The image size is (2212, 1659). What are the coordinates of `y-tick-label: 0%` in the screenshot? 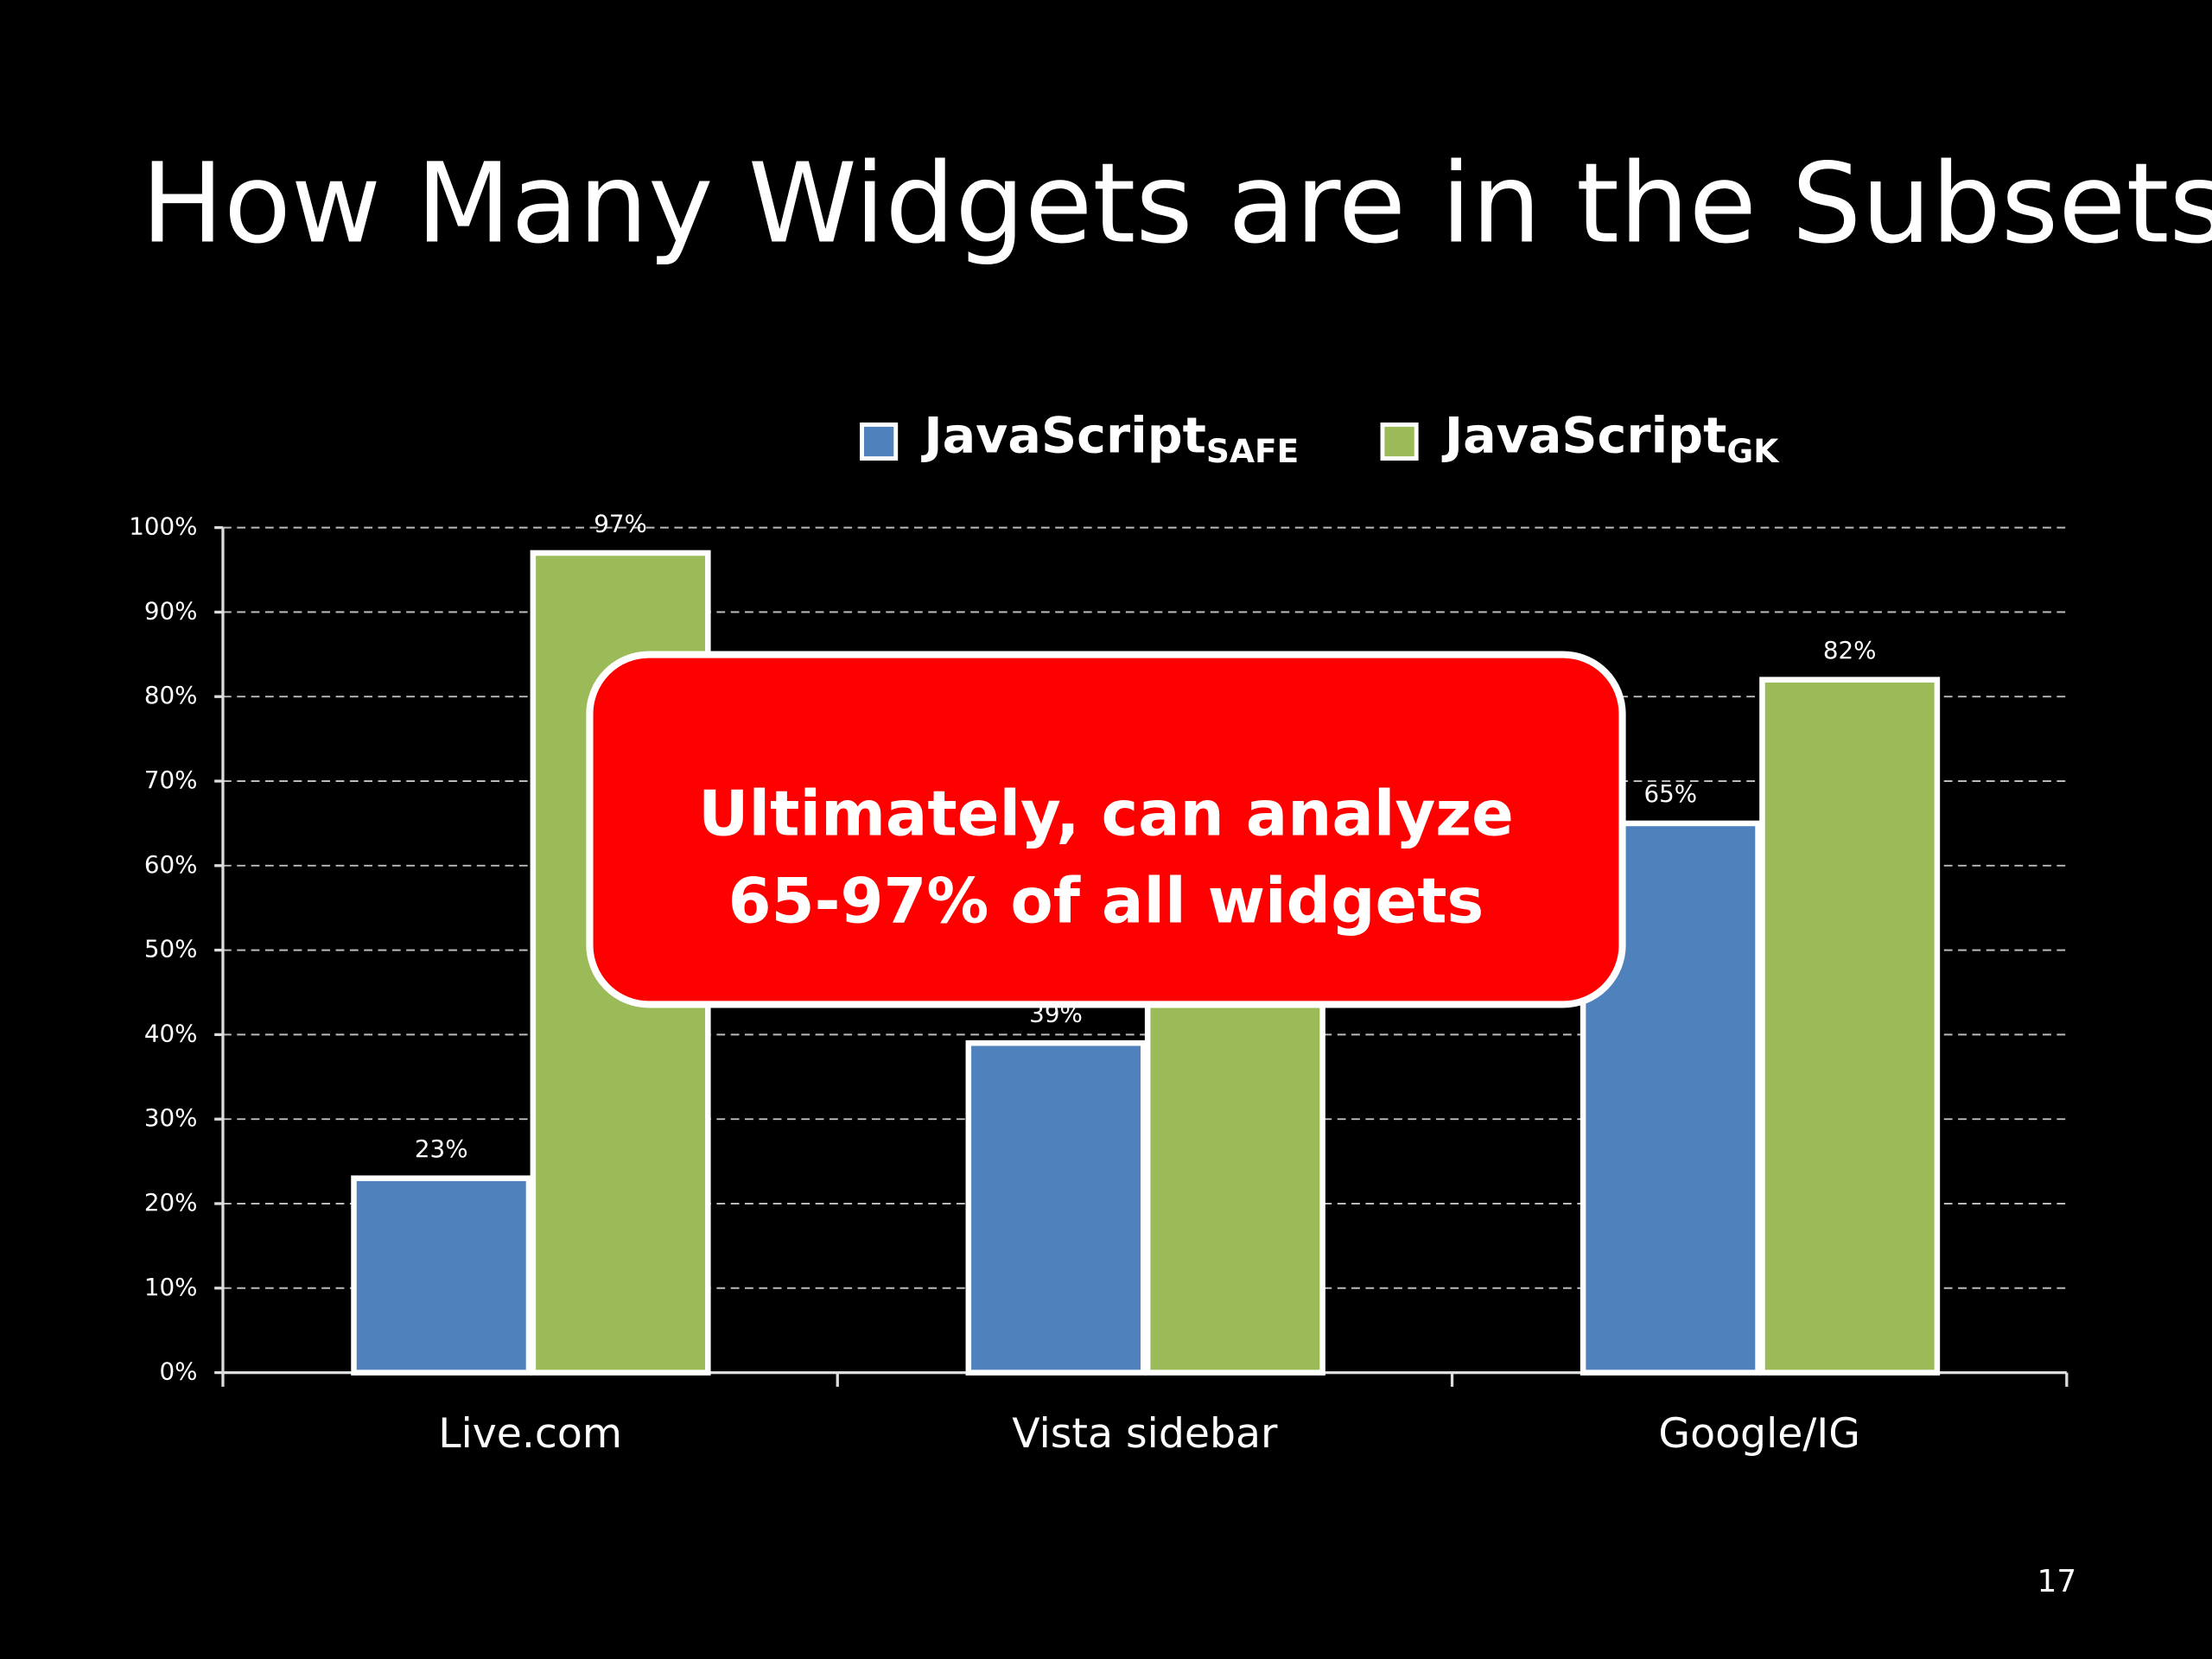 It's located at (179, 1371).